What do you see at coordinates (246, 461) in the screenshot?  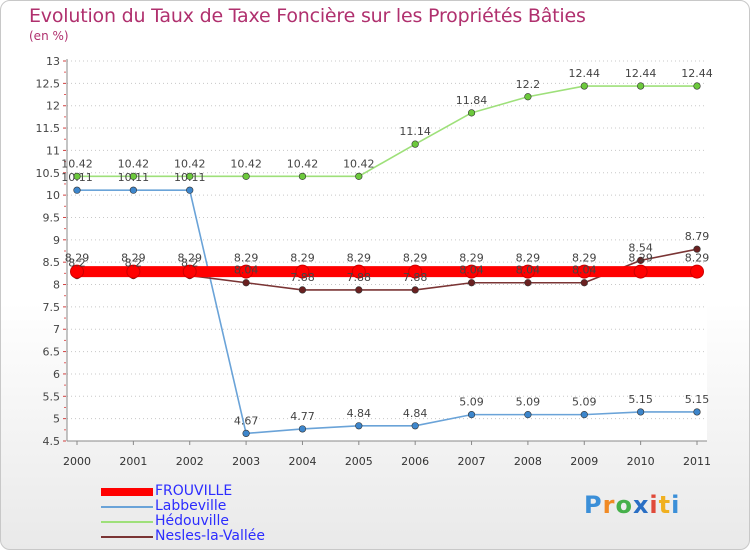 I see `x-tick-label: 2003` at bounding box center [246, 461].